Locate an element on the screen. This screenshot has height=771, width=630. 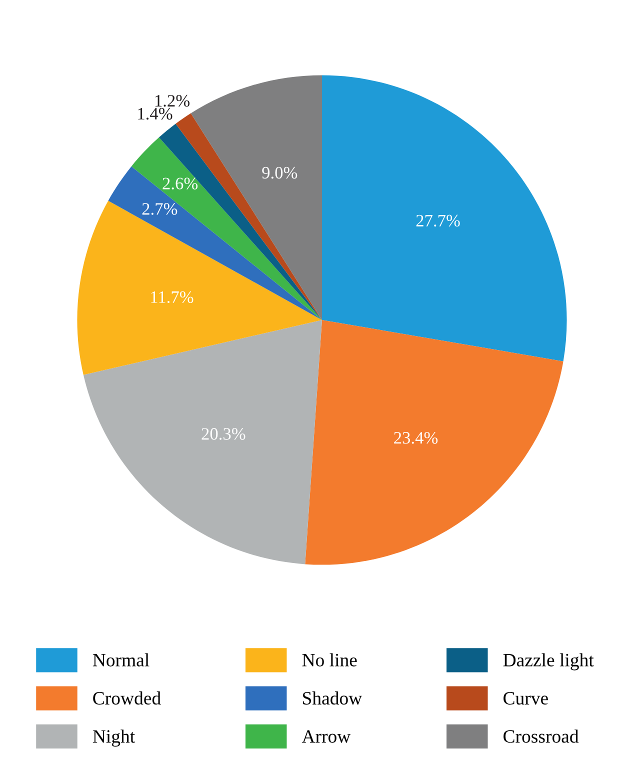
data-label: 11.7% is located at coordinates (172, 297).